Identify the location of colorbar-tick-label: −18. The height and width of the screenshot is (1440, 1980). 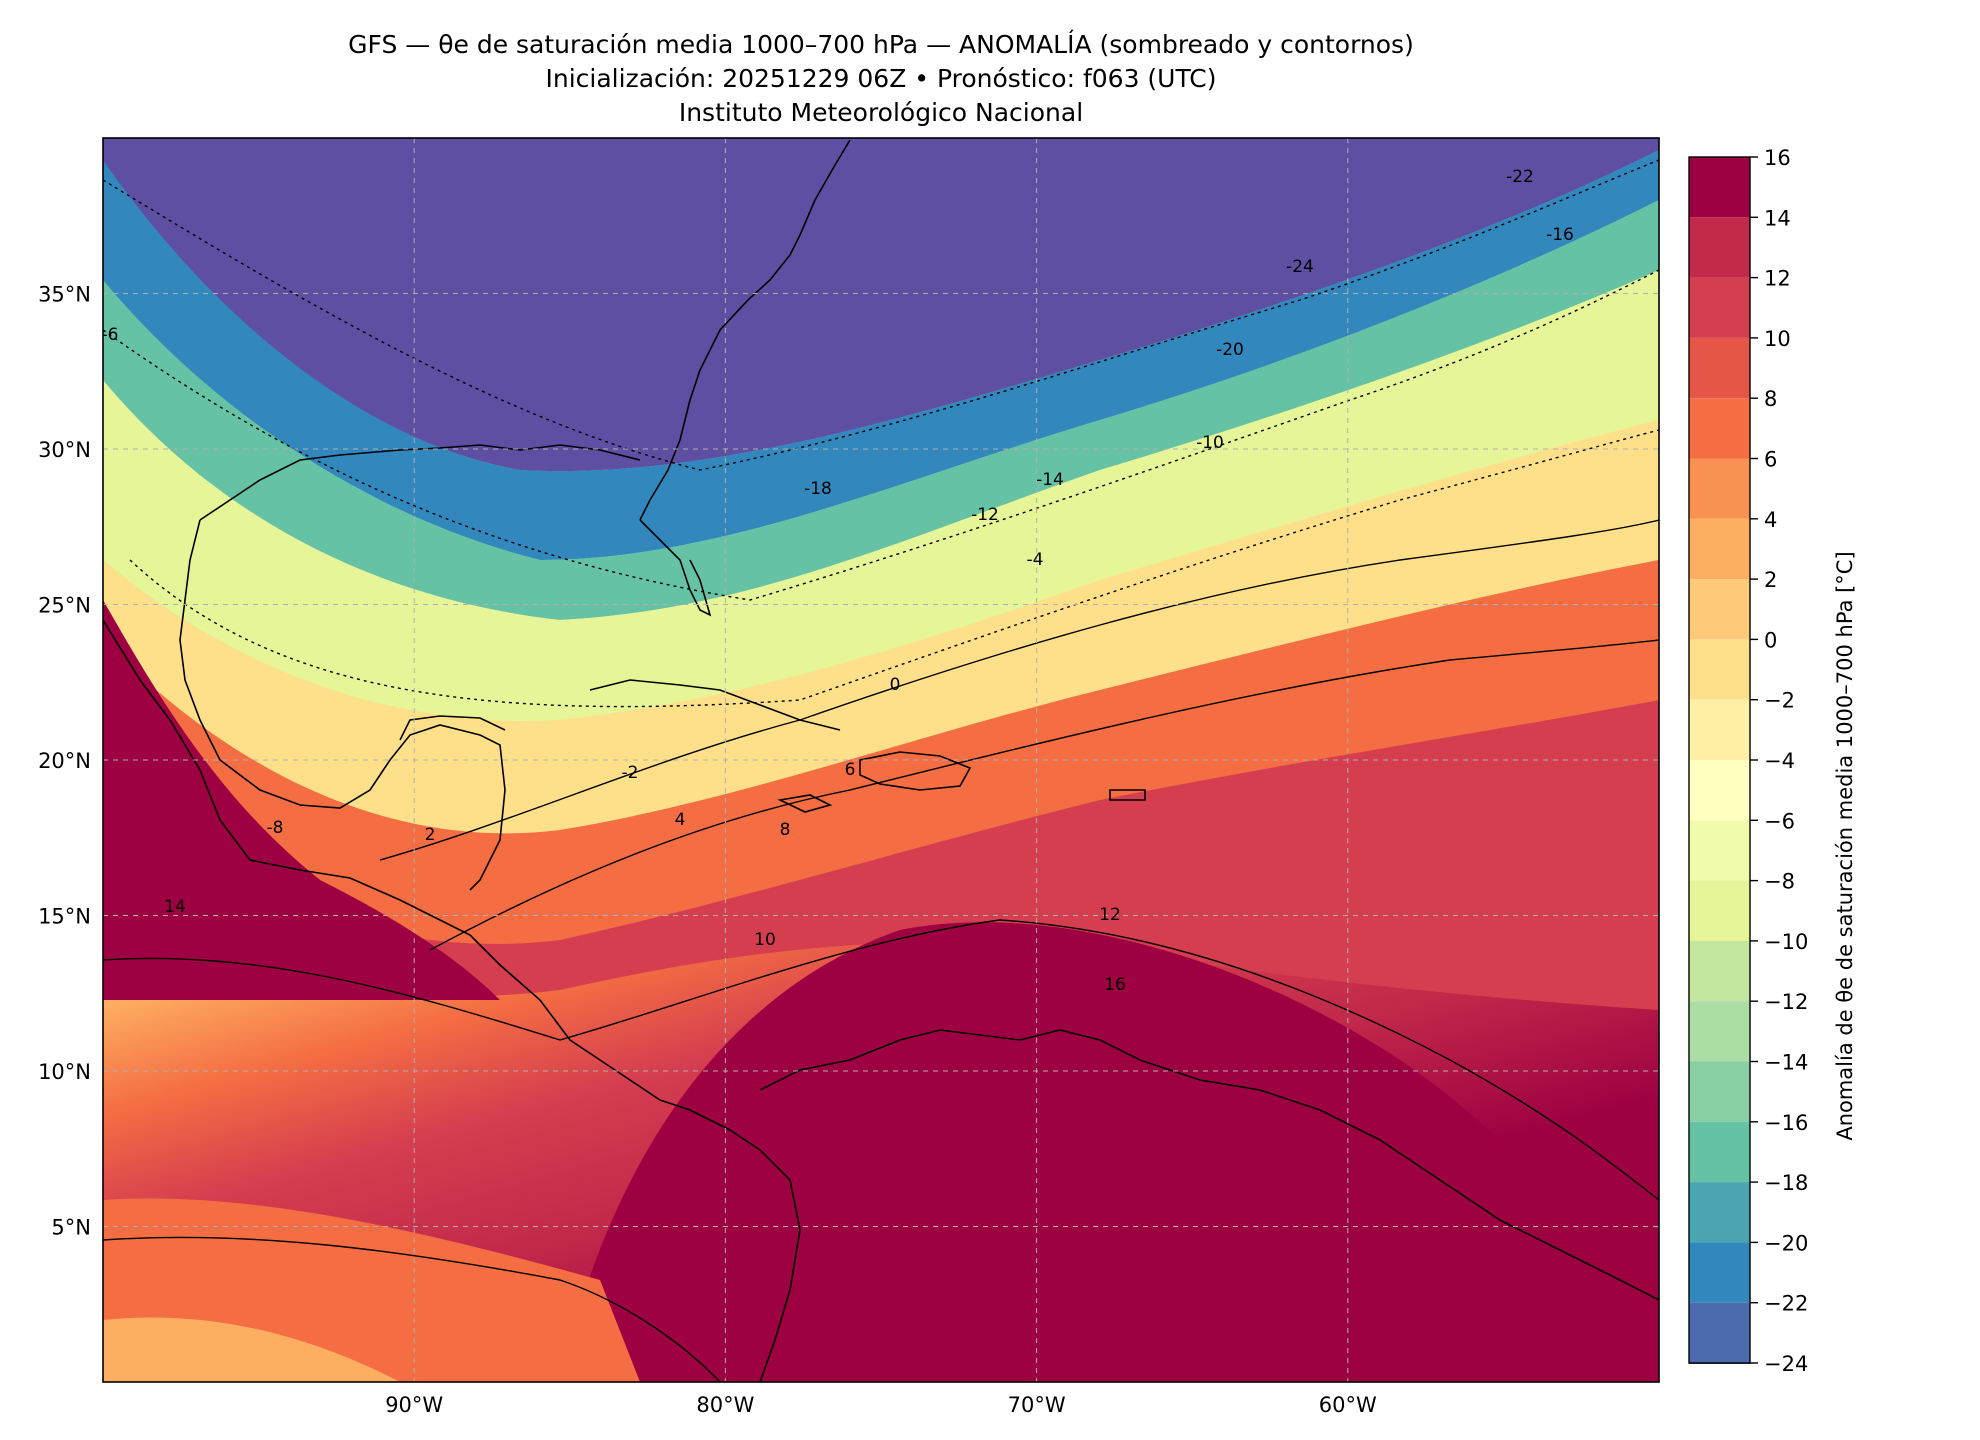
(1786, 1183).